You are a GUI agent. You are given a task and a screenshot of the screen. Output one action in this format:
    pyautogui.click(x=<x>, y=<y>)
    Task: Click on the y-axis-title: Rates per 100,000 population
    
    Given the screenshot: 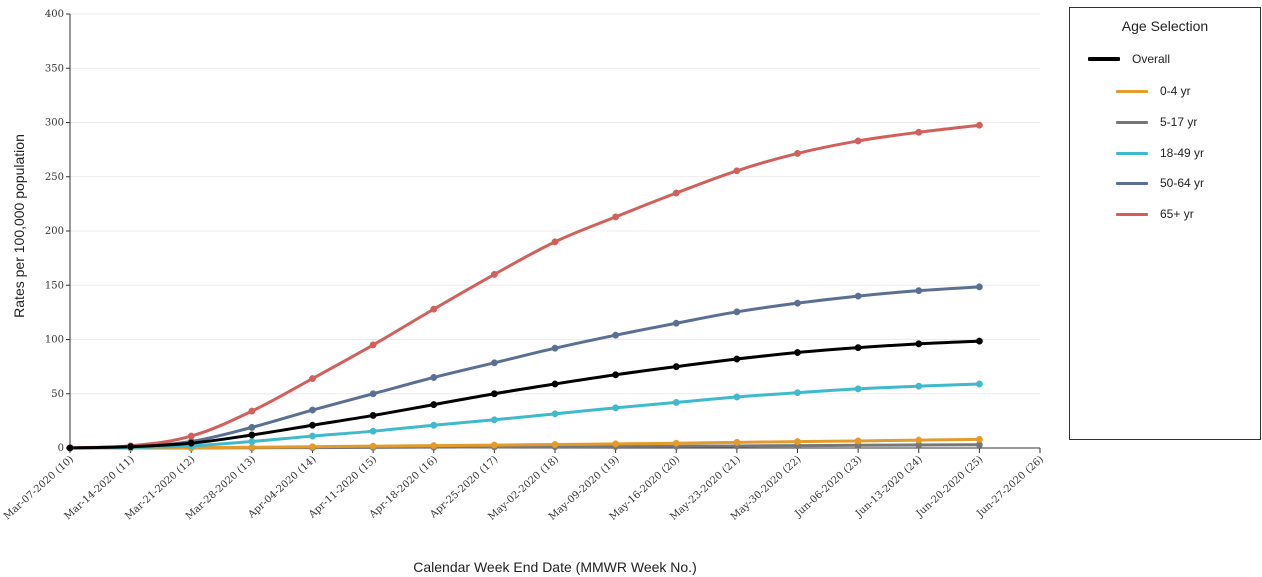 What is the action you would take?
    pyautogui.click(x=19, y=226)
    